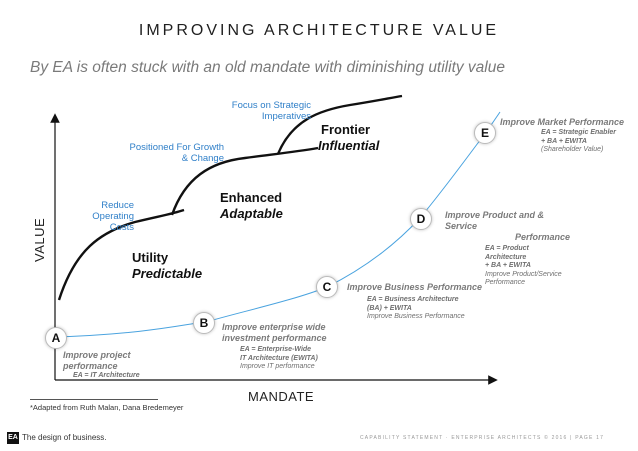  Describe the element at coordinates (56, 338) in the screenshot. I see `point-a-marker: A` at that location.